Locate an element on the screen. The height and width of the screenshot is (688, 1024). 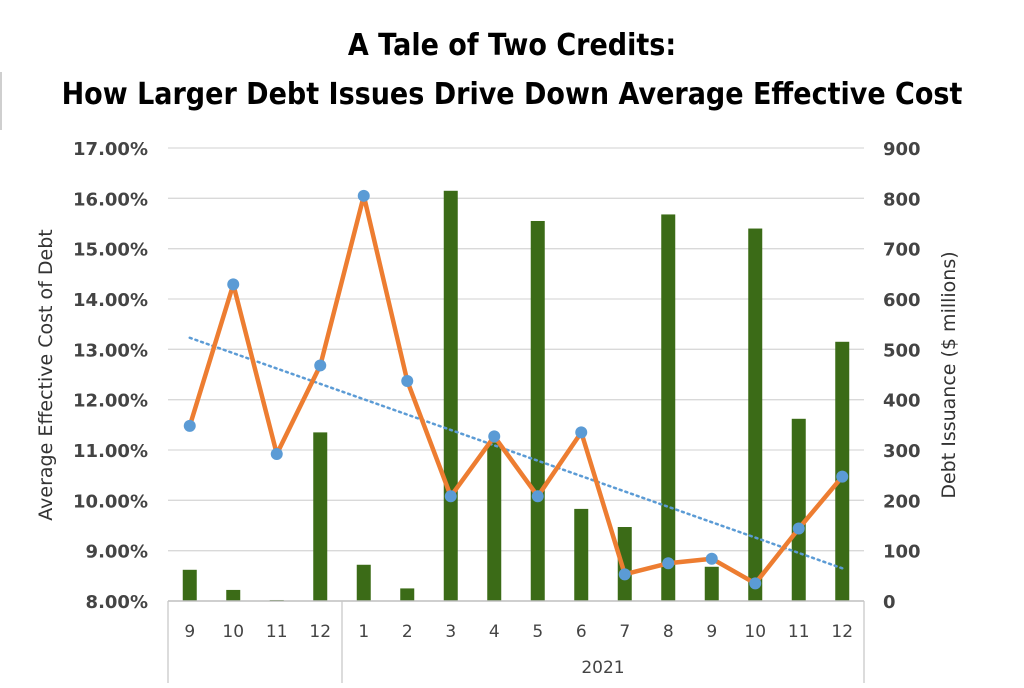
y-left-tick-label: 14.00% is located at coordinates (110, 300).